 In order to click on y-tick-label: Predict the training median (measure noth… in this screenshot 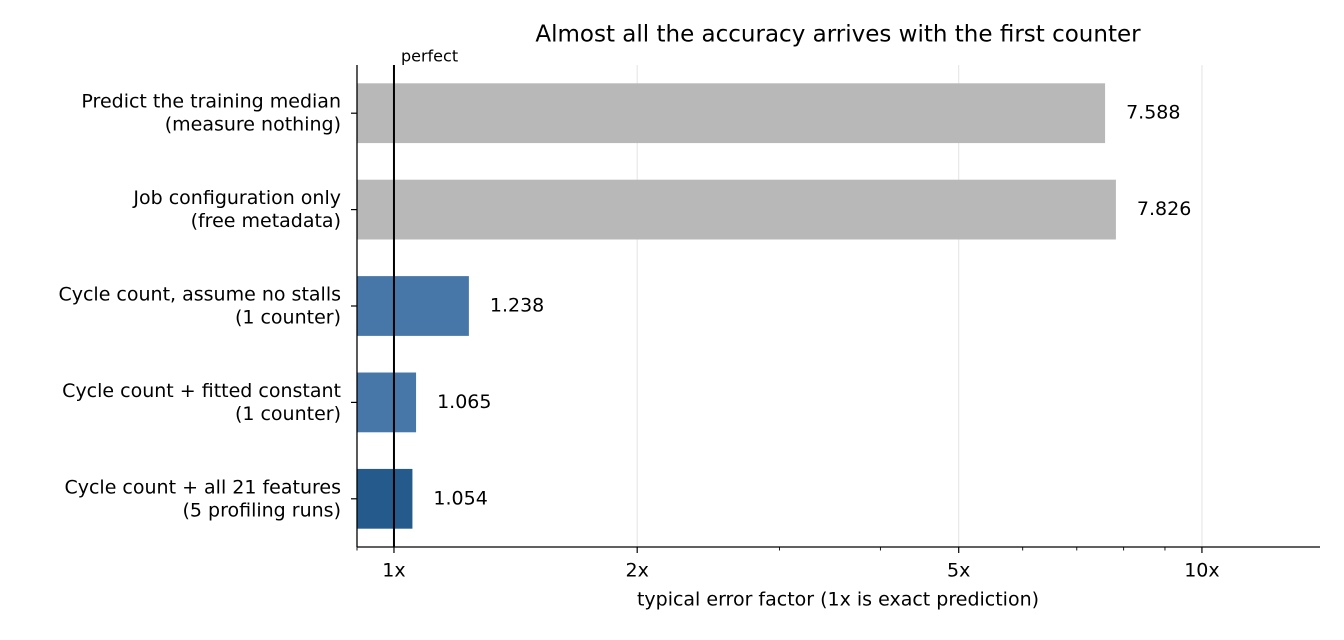, I will do `click(211, 112)`.